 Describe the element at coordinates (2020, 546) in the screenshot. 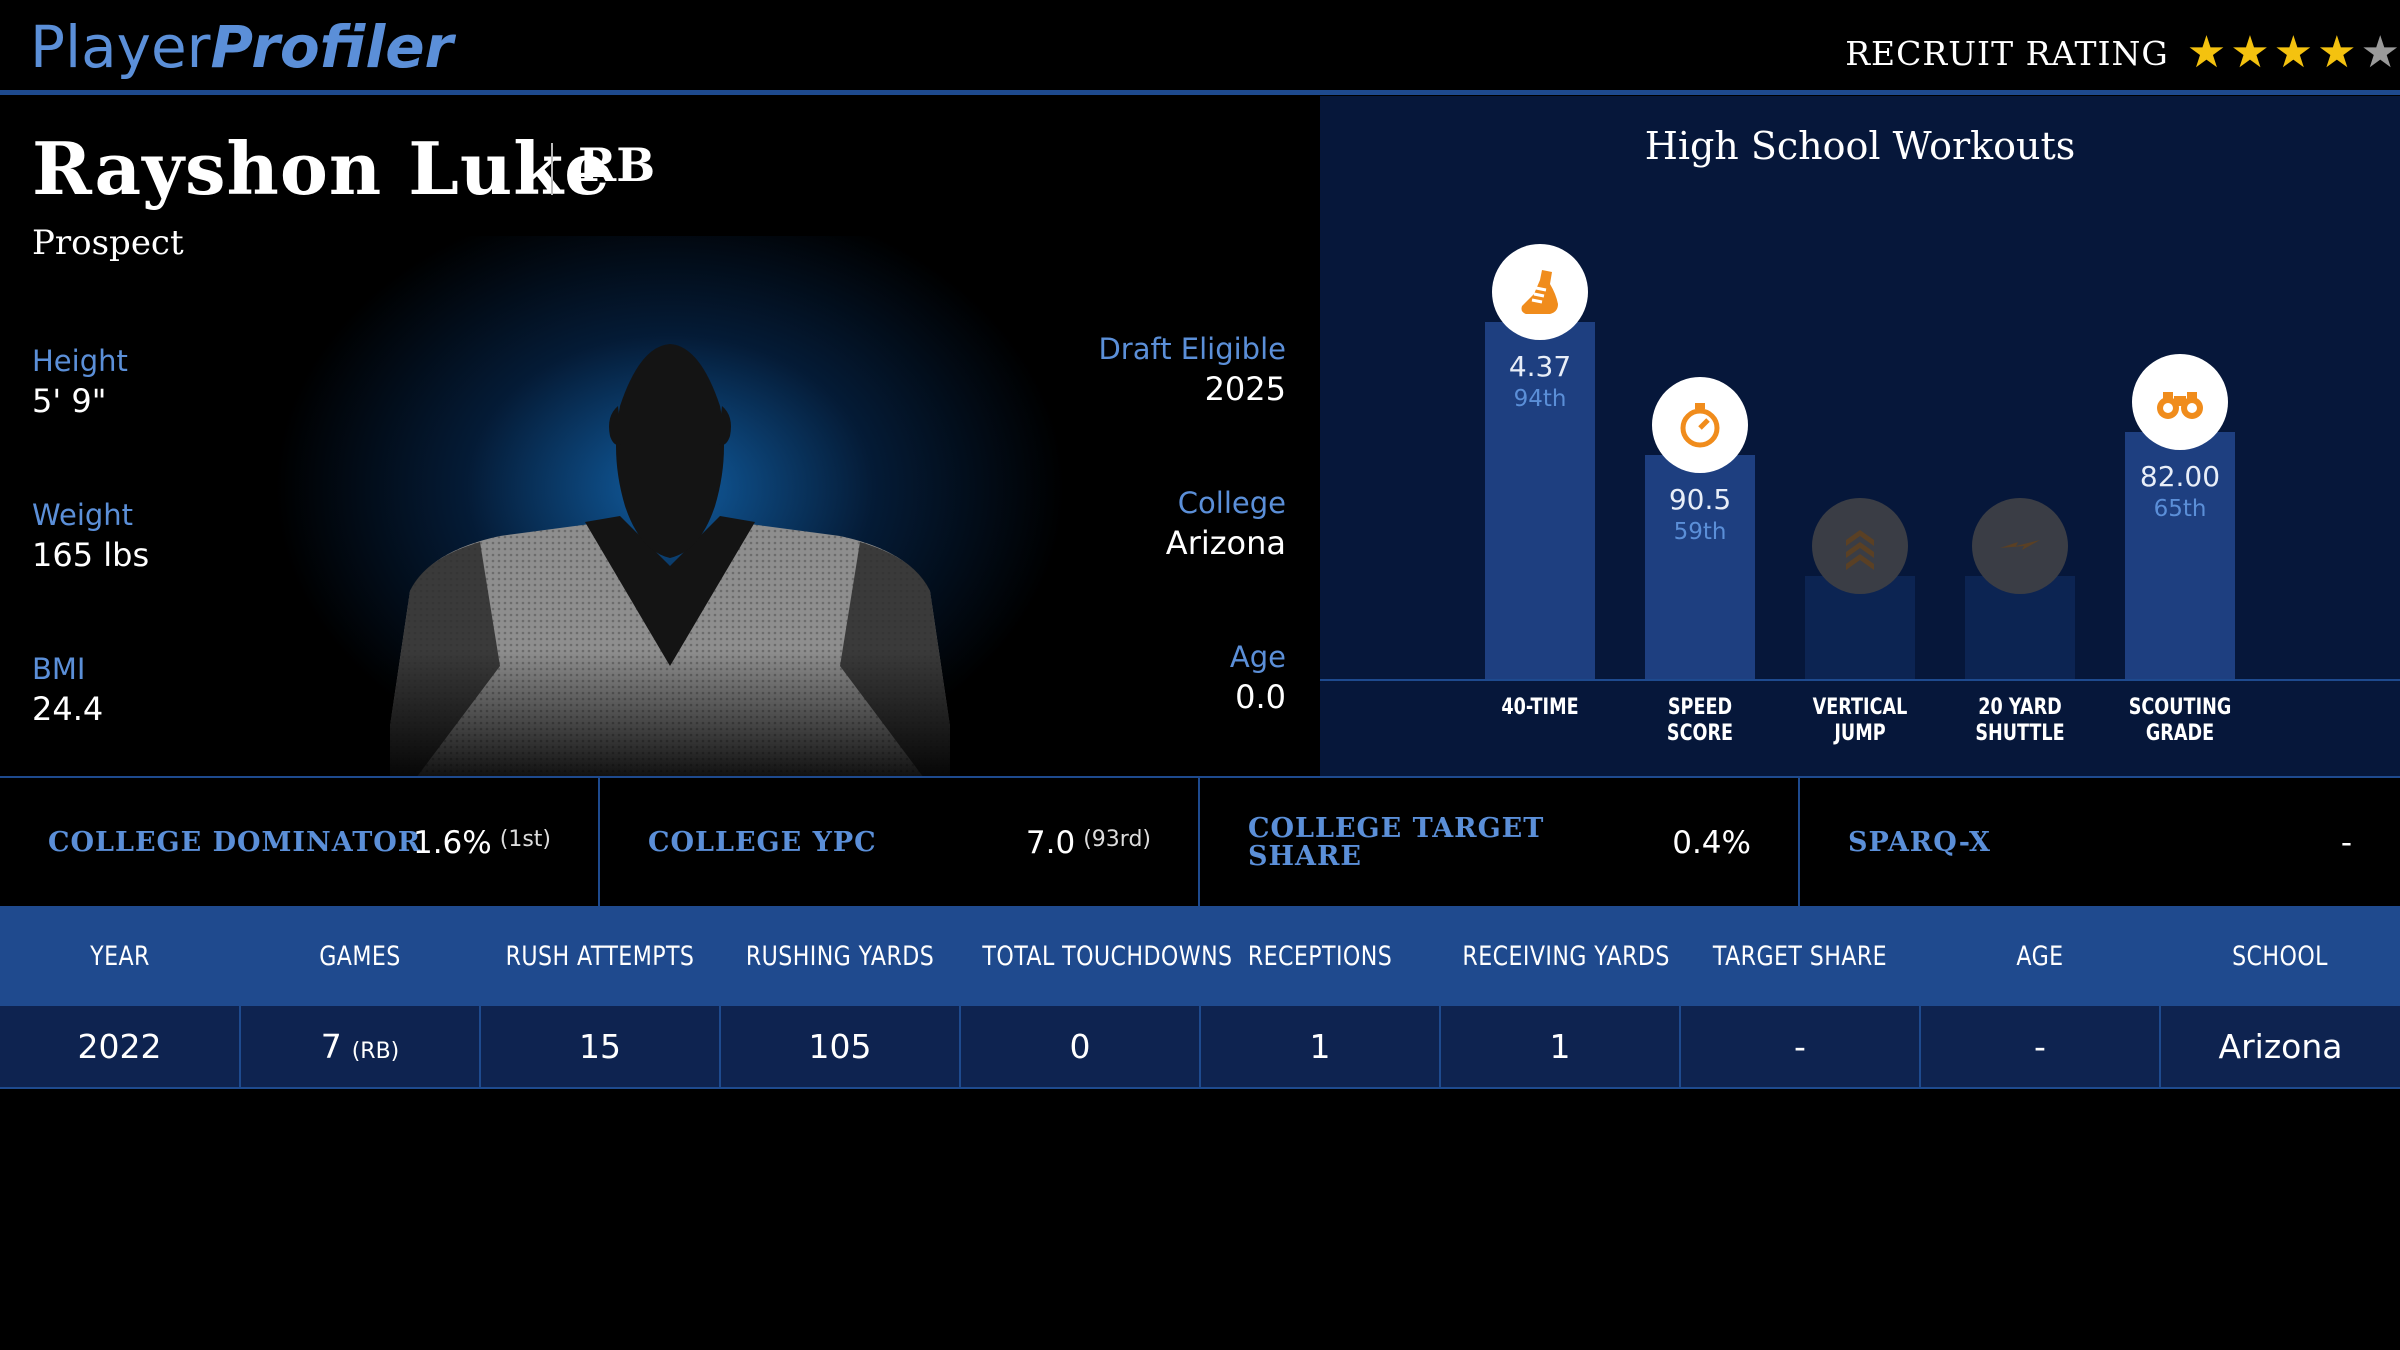

I see `lightning-icon` at that location.